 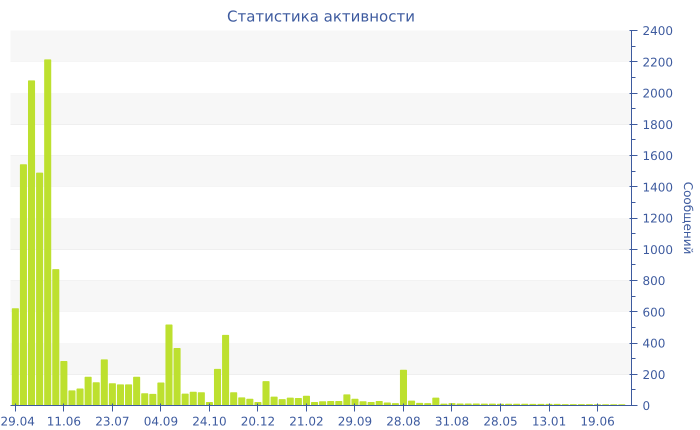 What do you see at coordinates (161, 421) in the screenshot?
I see `x-tick-label: 04.09` at bounding box center [161, 421].